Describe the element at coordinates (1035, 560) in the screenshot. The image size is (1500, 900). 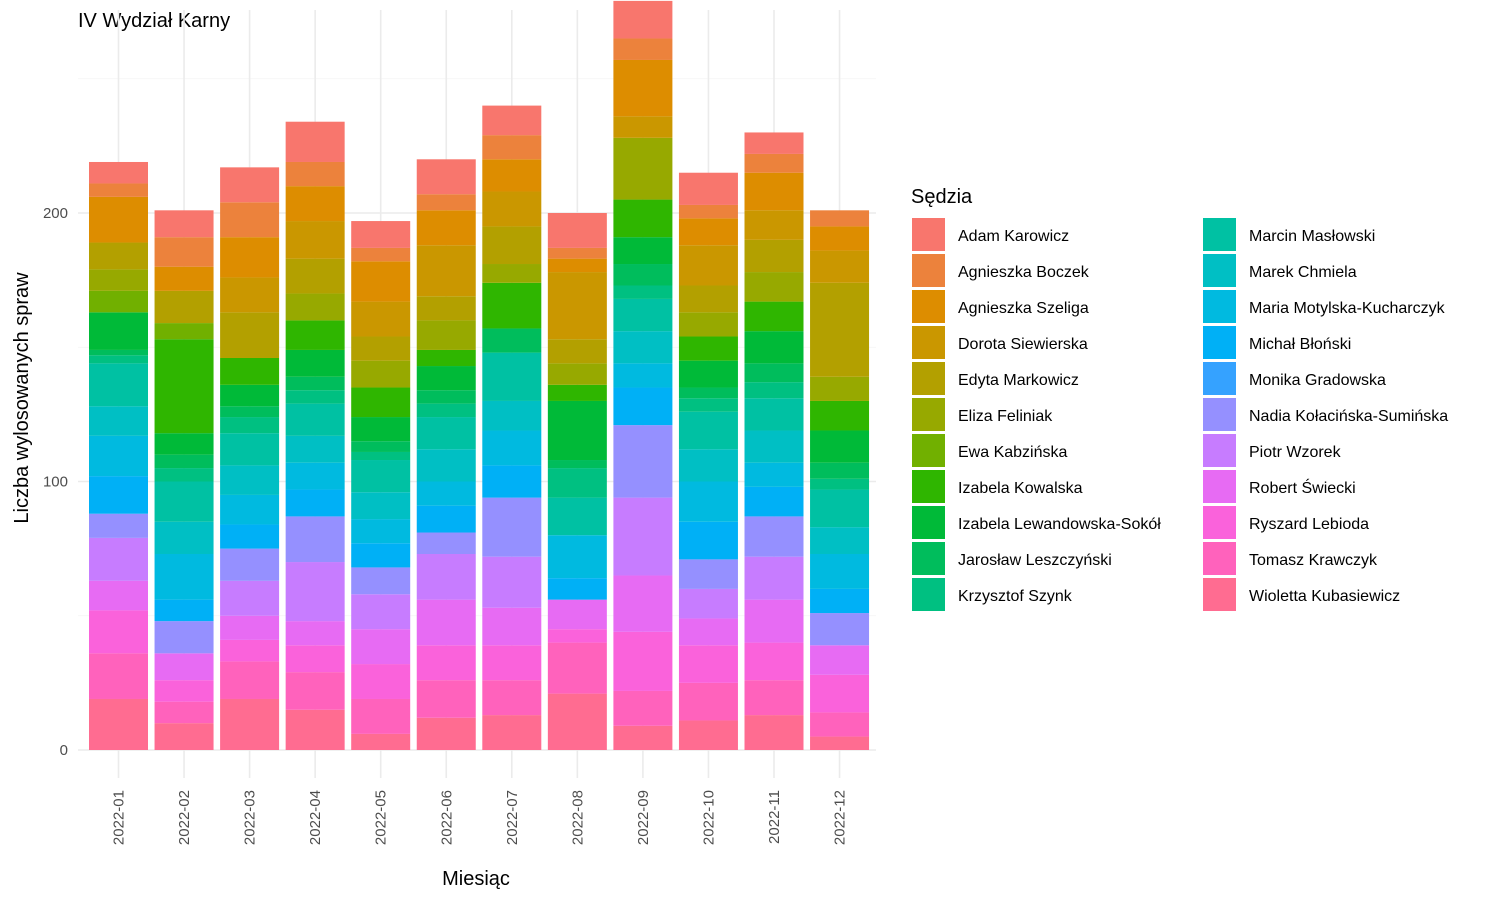
I see `legend-label: Jarosław Leszczyński` at that location.